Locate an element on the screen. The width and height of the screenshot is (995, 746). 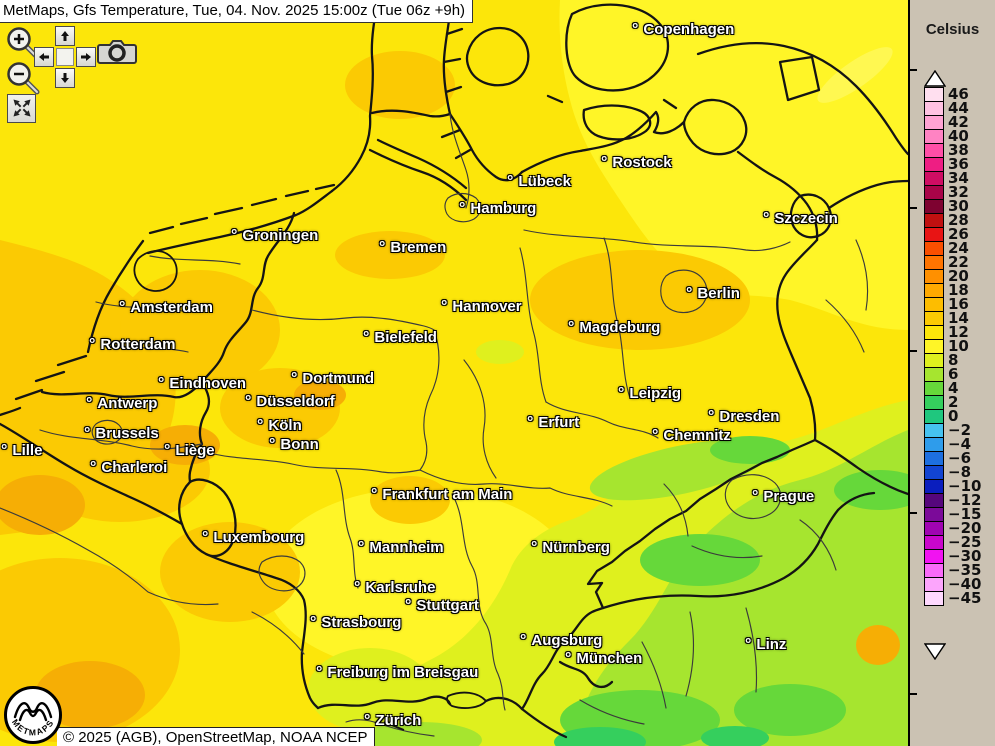
legend-value: −4 is located at coordinates (960, 444).